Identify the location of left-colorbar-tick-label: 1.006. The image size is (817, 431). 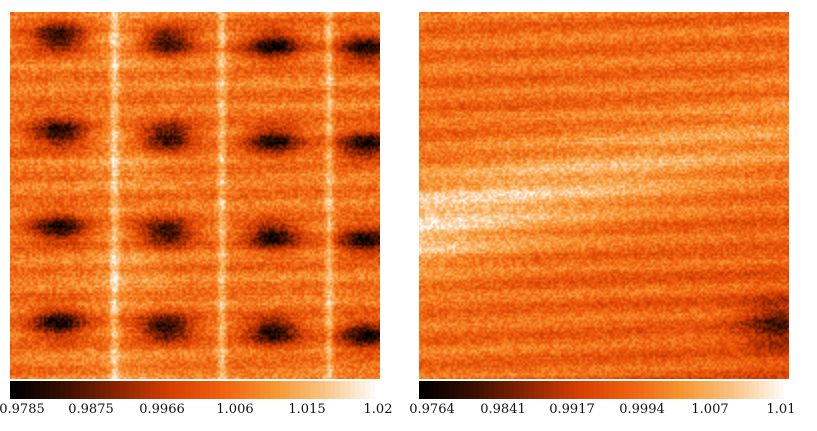
(235, 409).